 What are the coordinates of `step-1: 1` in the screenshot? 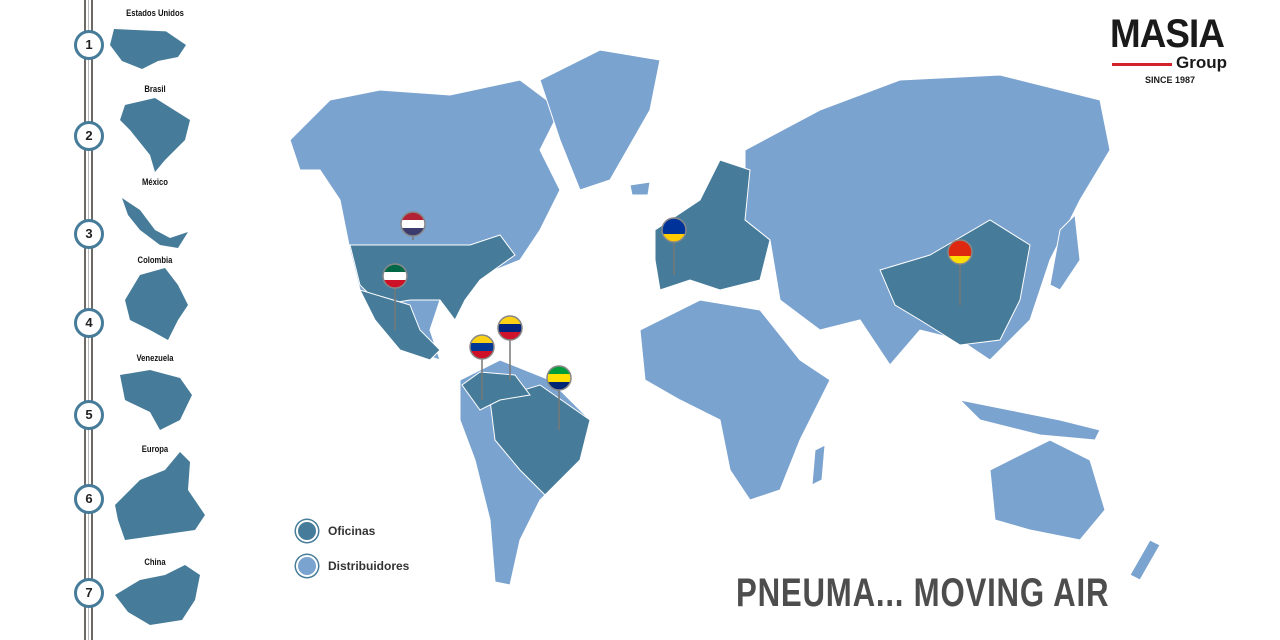 It's located at (89, 45).